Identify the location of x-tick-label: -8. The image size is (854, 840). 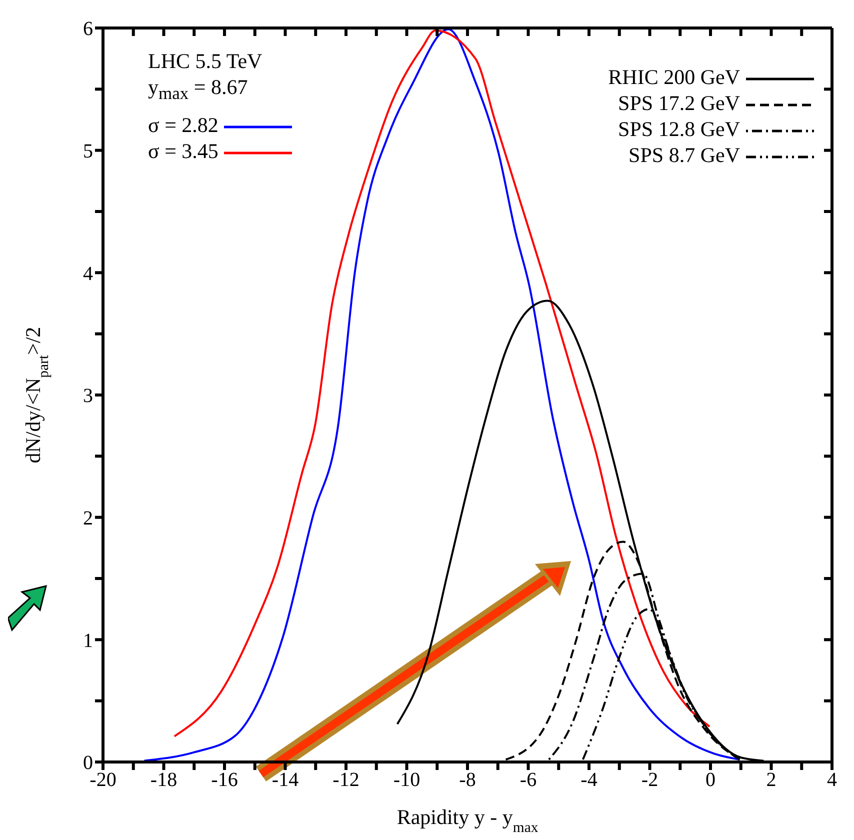
(467, 780).